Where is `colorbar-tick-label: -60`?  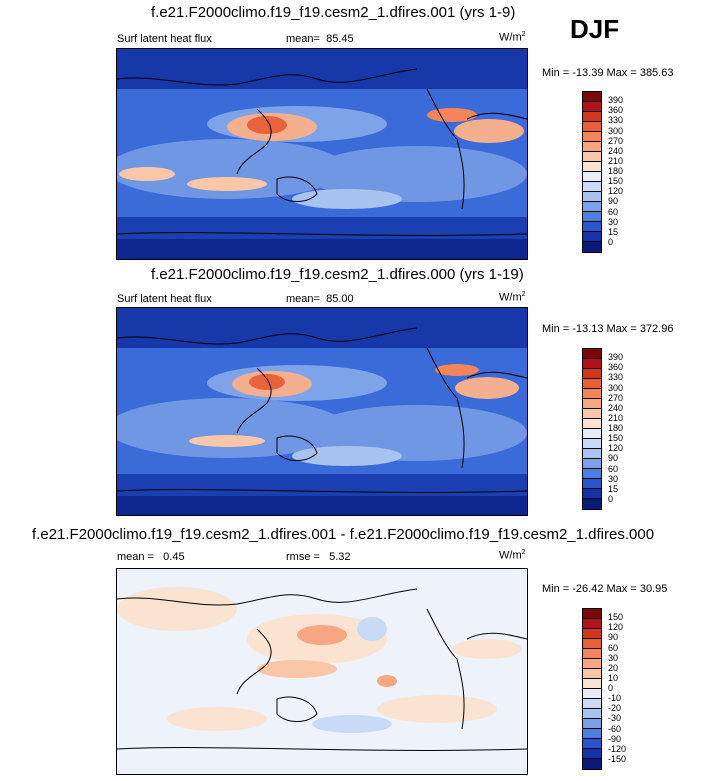 colorbar-tick-label: -60 is located at coordinates (615, 728).